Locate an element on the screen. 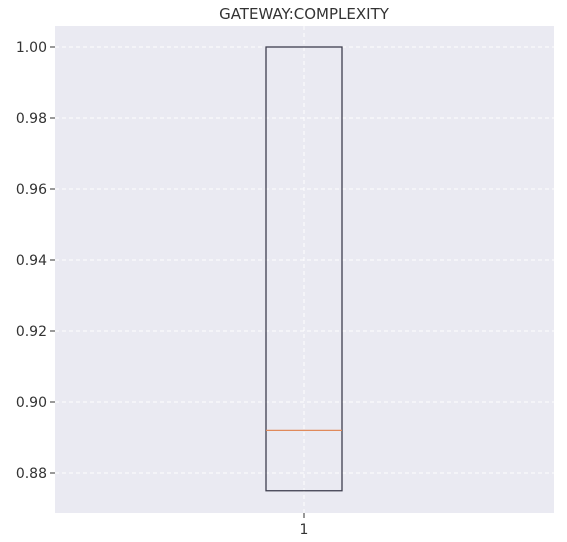 Image resolution: width=567 pixels, height=542 pixels. box is located at coordinates (304, 269).